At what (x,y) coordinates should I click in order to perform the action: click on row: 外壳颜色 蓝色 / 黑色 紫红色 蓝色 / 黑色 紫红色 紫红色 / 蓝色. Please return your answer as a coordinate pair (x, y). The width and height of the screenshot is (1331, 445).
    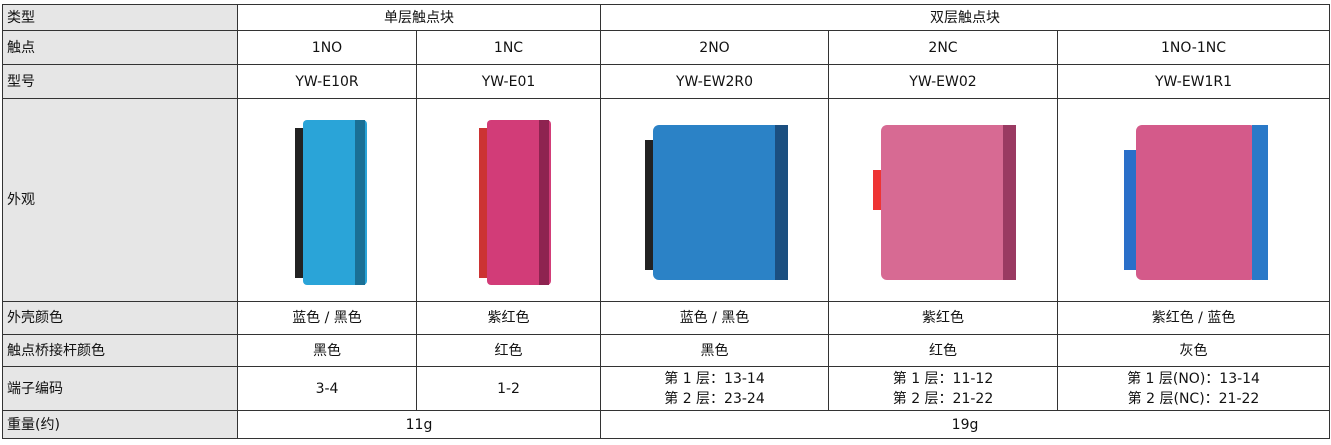
    Looking at the image, I should click on (666, 318).